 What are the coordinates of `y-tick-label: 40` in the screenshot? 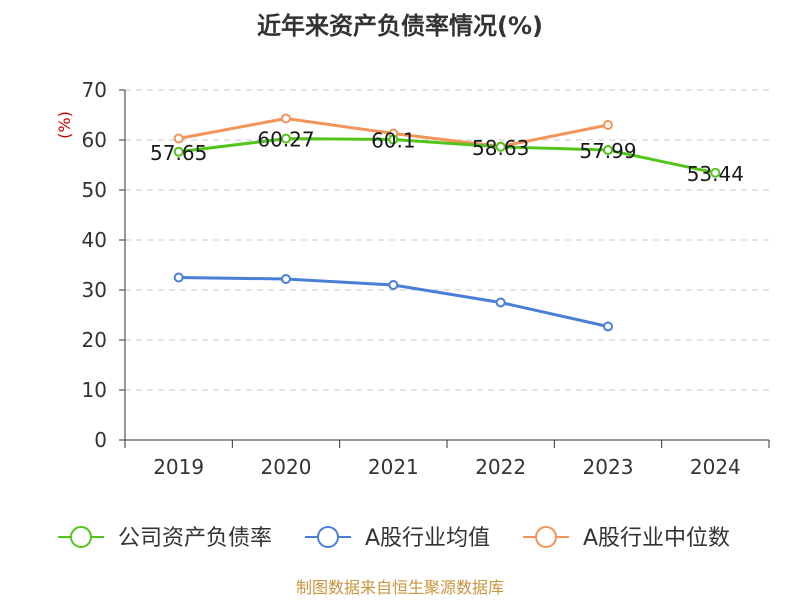 It's located at (94, 240).